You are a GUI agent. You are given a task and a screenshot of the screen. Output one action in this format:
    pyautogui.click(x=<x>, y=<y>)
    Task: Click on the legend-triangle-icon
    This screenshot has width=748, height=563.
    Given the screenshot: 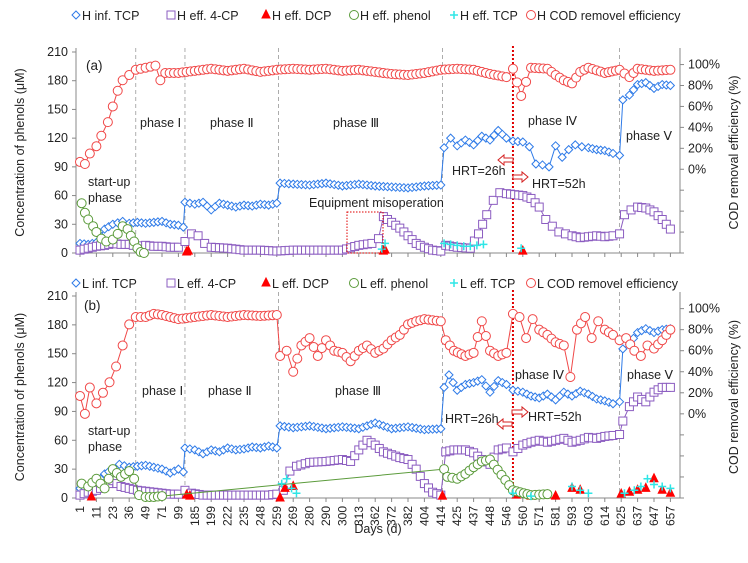 What is the action you would take?
    pyautogui.click(x=266, y=13)
    